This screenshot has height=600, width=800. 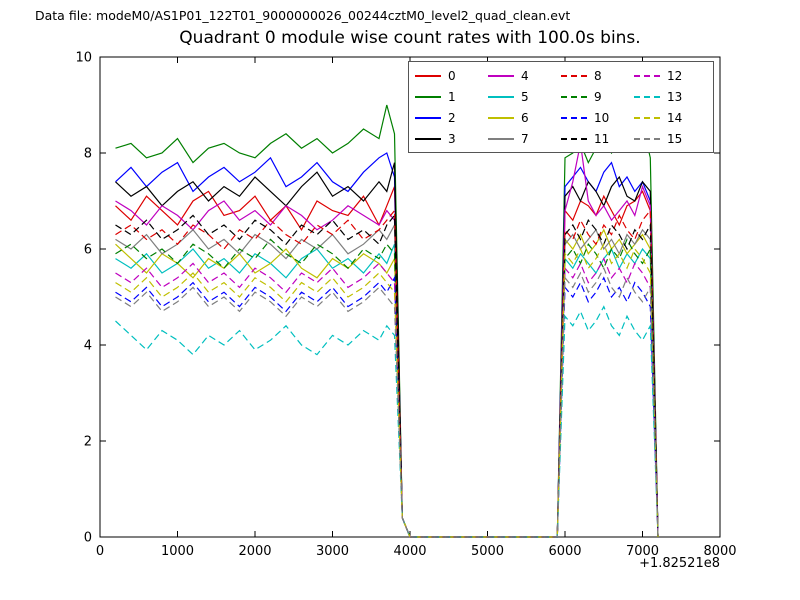 What do you see at coordinates (100, 551) in the screenshot?
I see `x-tick-label: 0` at bounding box center [100, 551].